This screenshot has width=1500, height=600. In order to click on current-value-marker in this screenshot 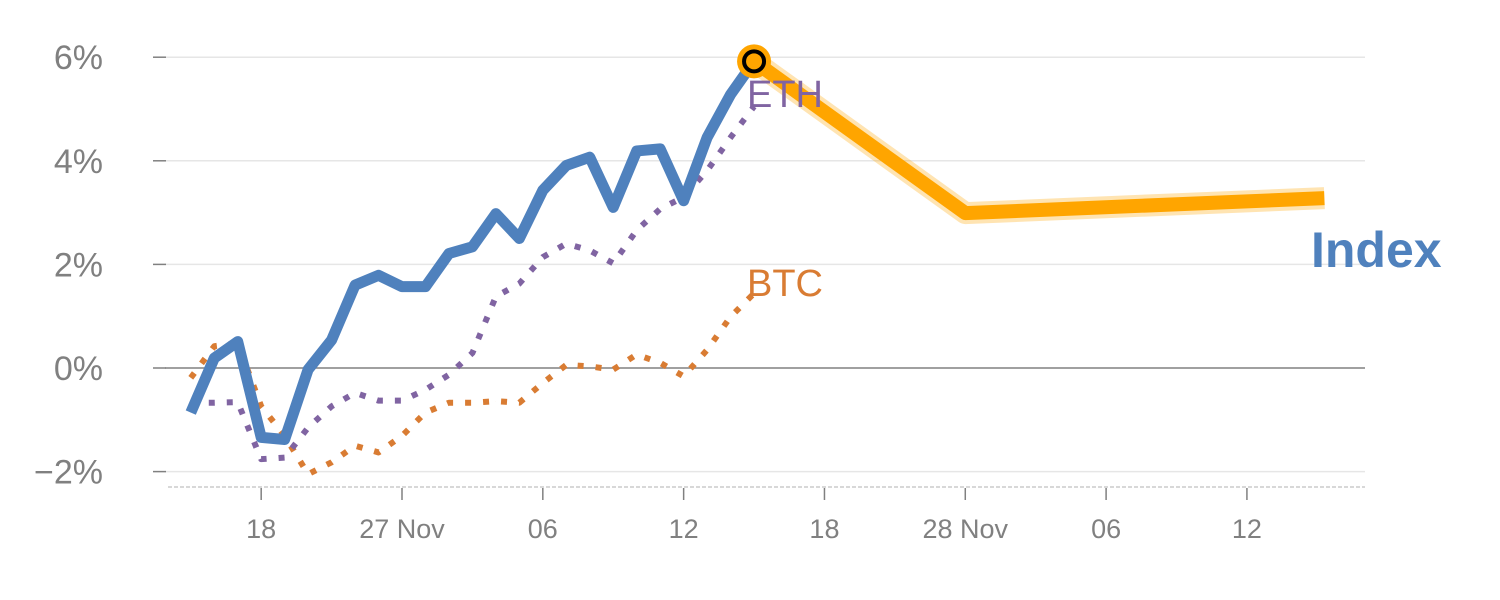, I will do `click(754, 61)`.